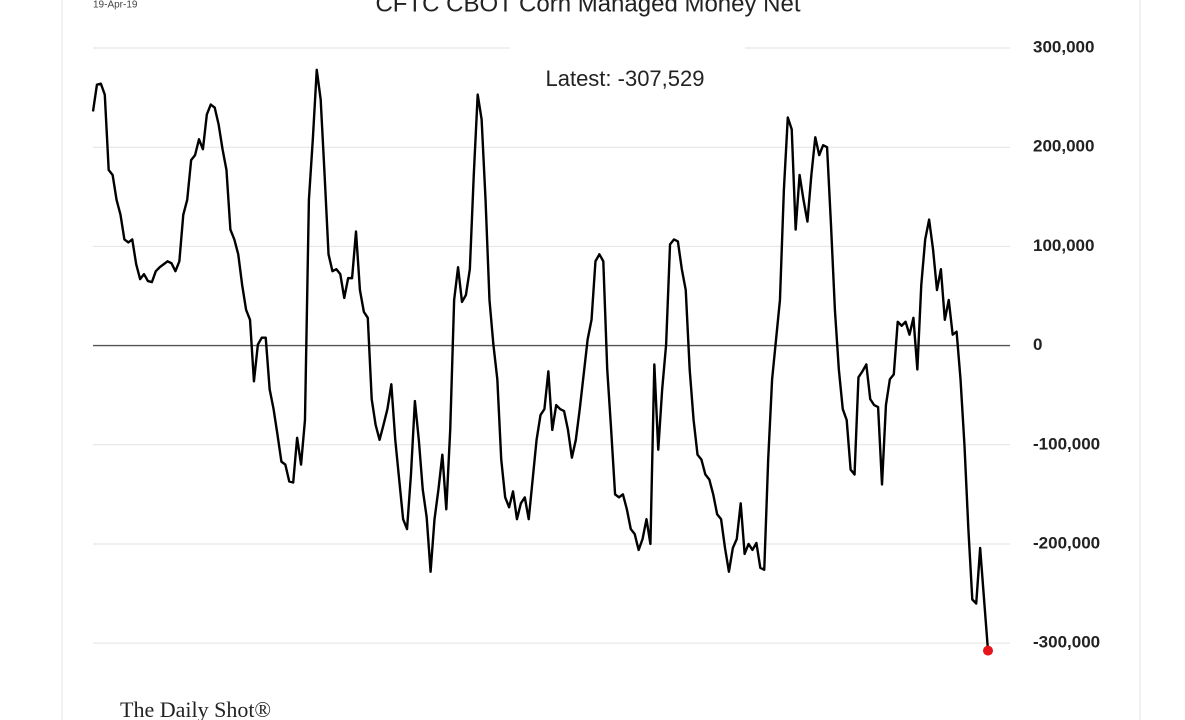  Describe the element at coordinates (1066, 443) in the screenshot. I see `y-tick-label: -100,000` at that location.